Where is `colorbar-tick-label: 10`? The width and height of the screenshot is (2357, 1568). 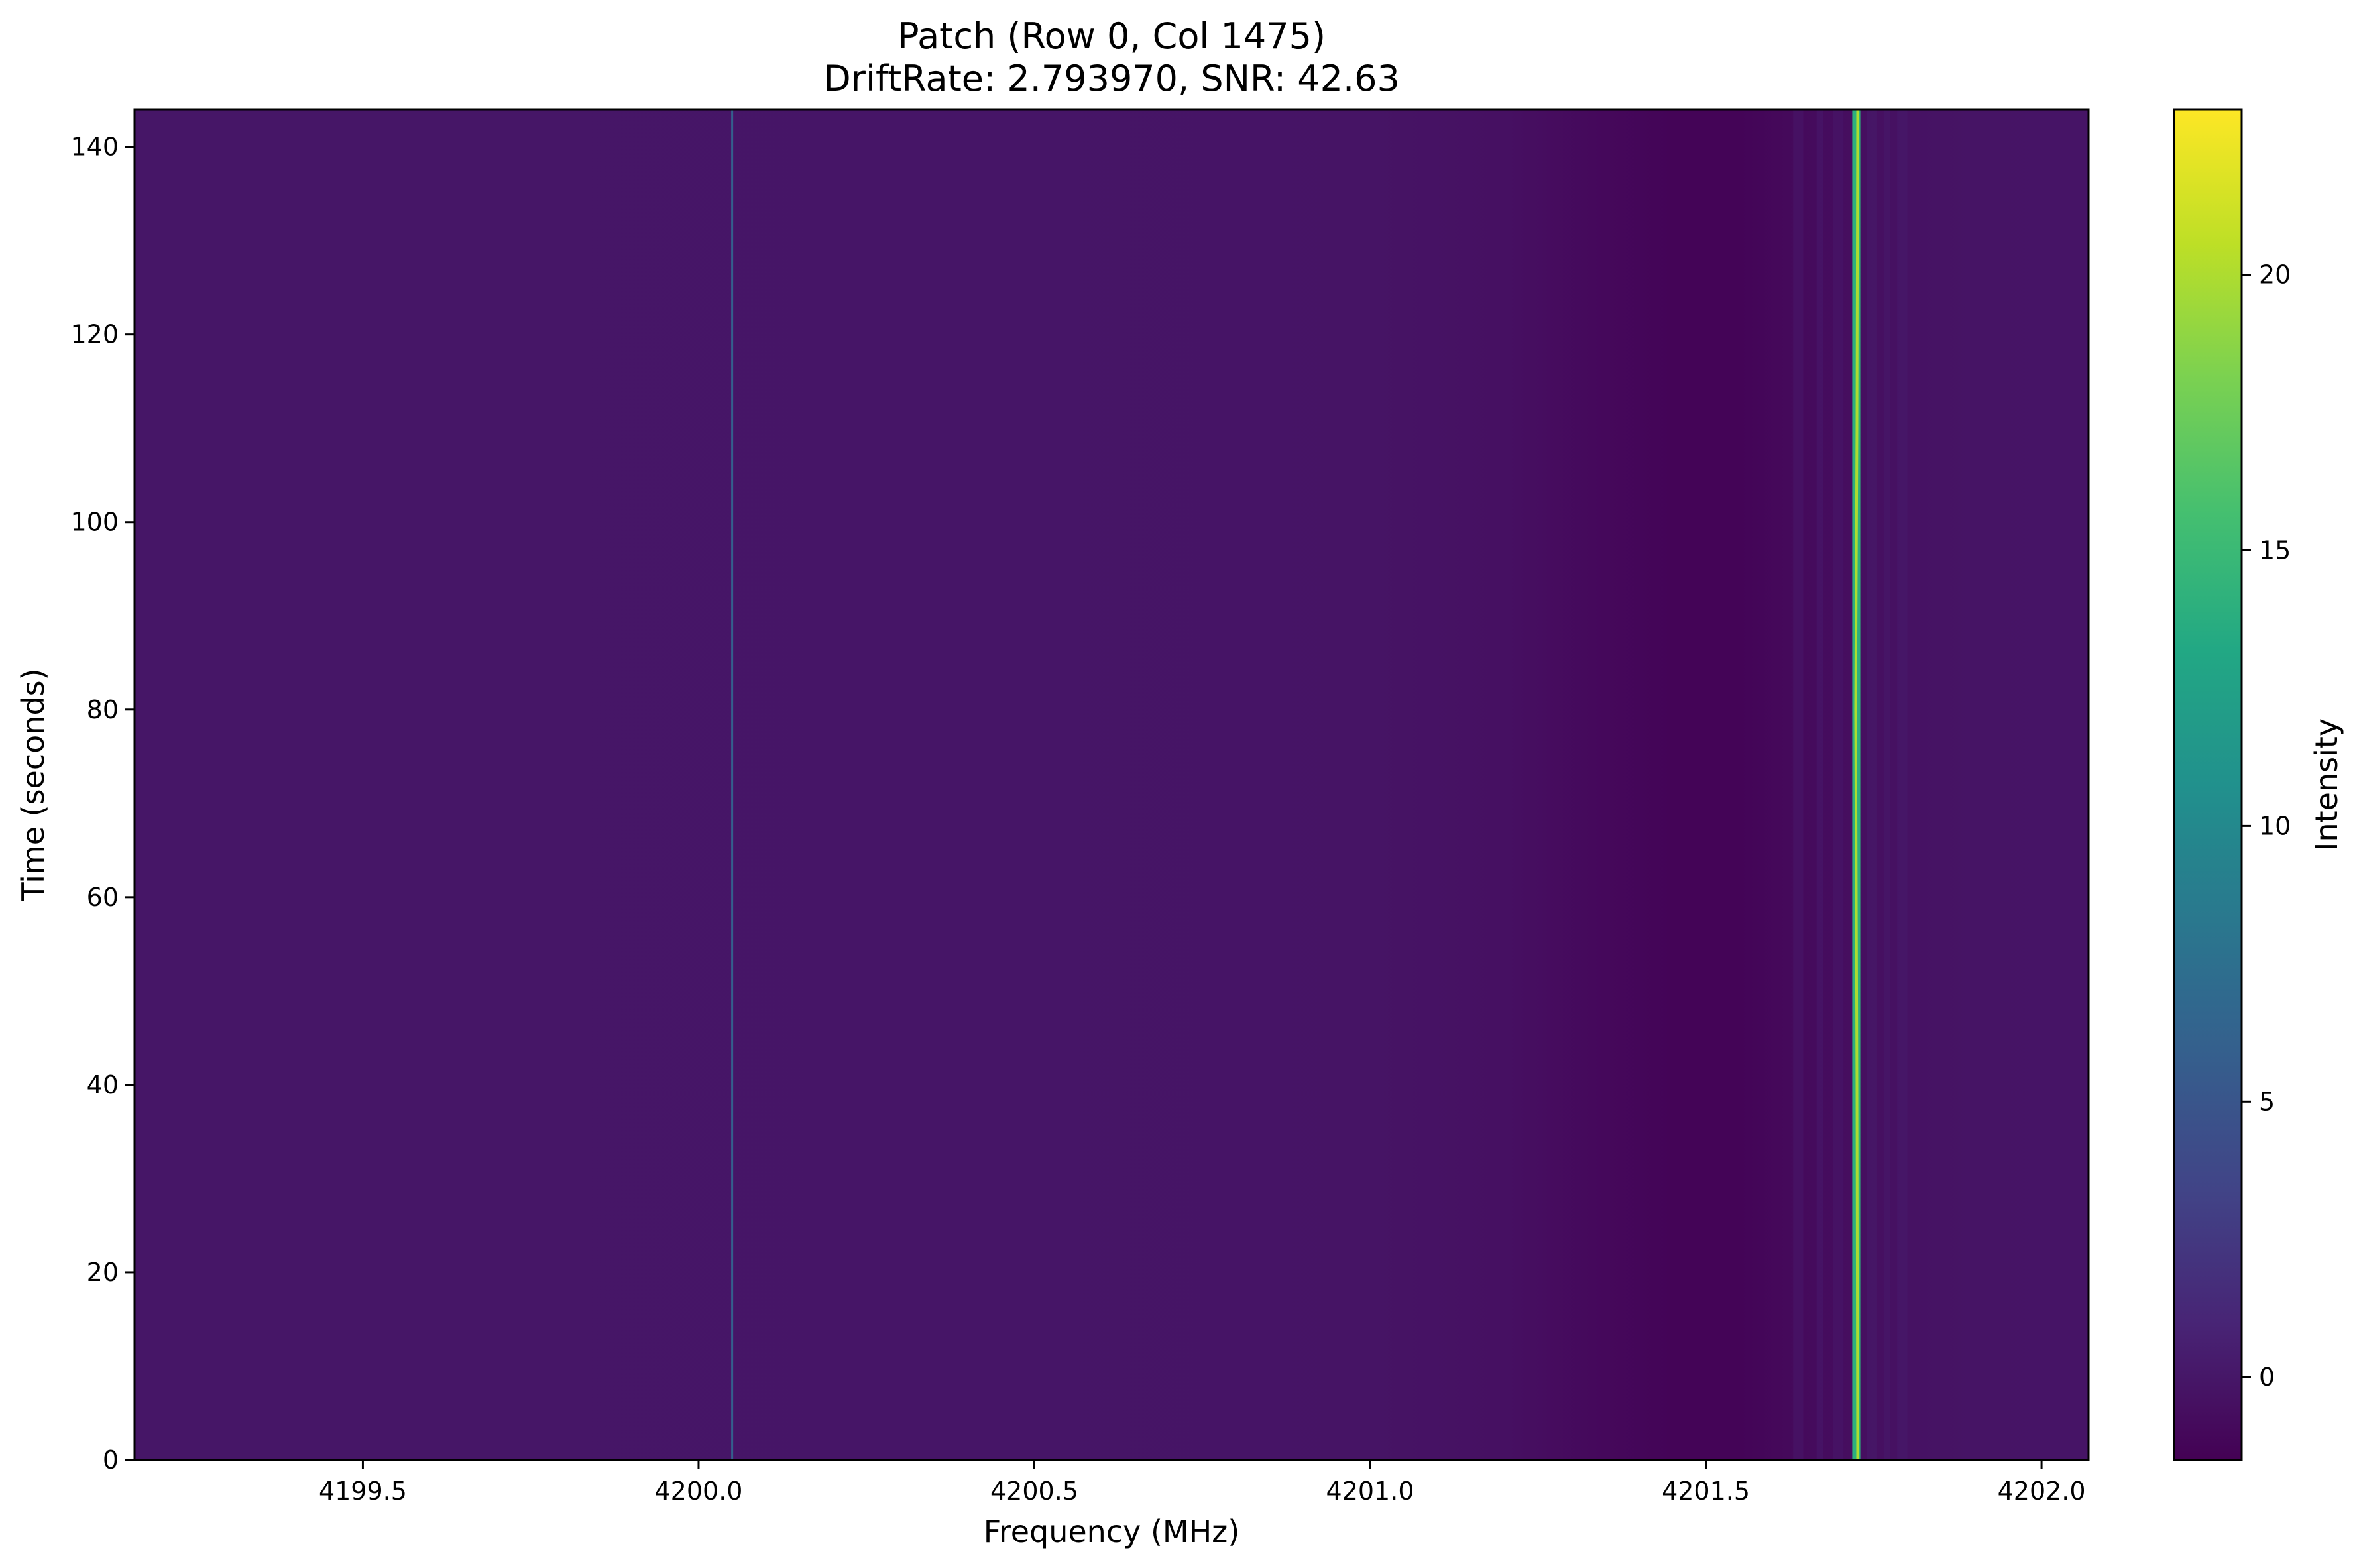
colorbar-tick-label: 10 is located at coordinates (2275, 826).